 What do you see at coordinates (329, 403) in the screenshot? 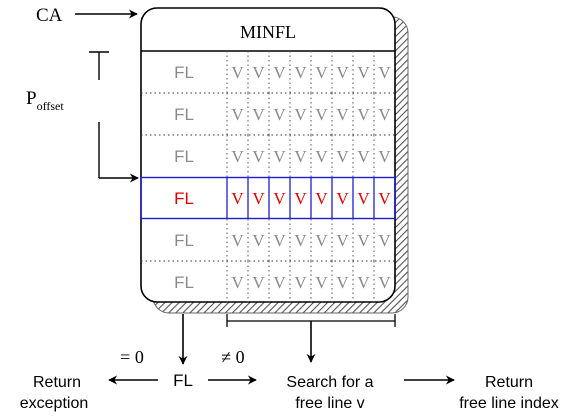
I see `search-line2: free line v` at bounding box center [329, 403].